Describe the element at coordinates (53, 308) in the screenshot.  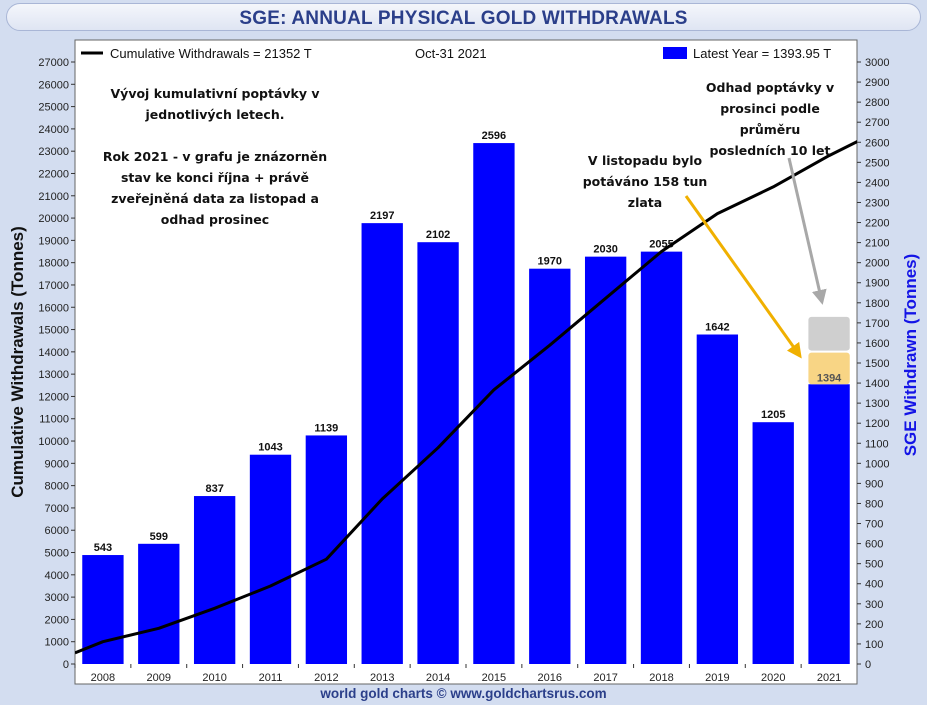
I see `y-left-tick-label: 16000` at that location.